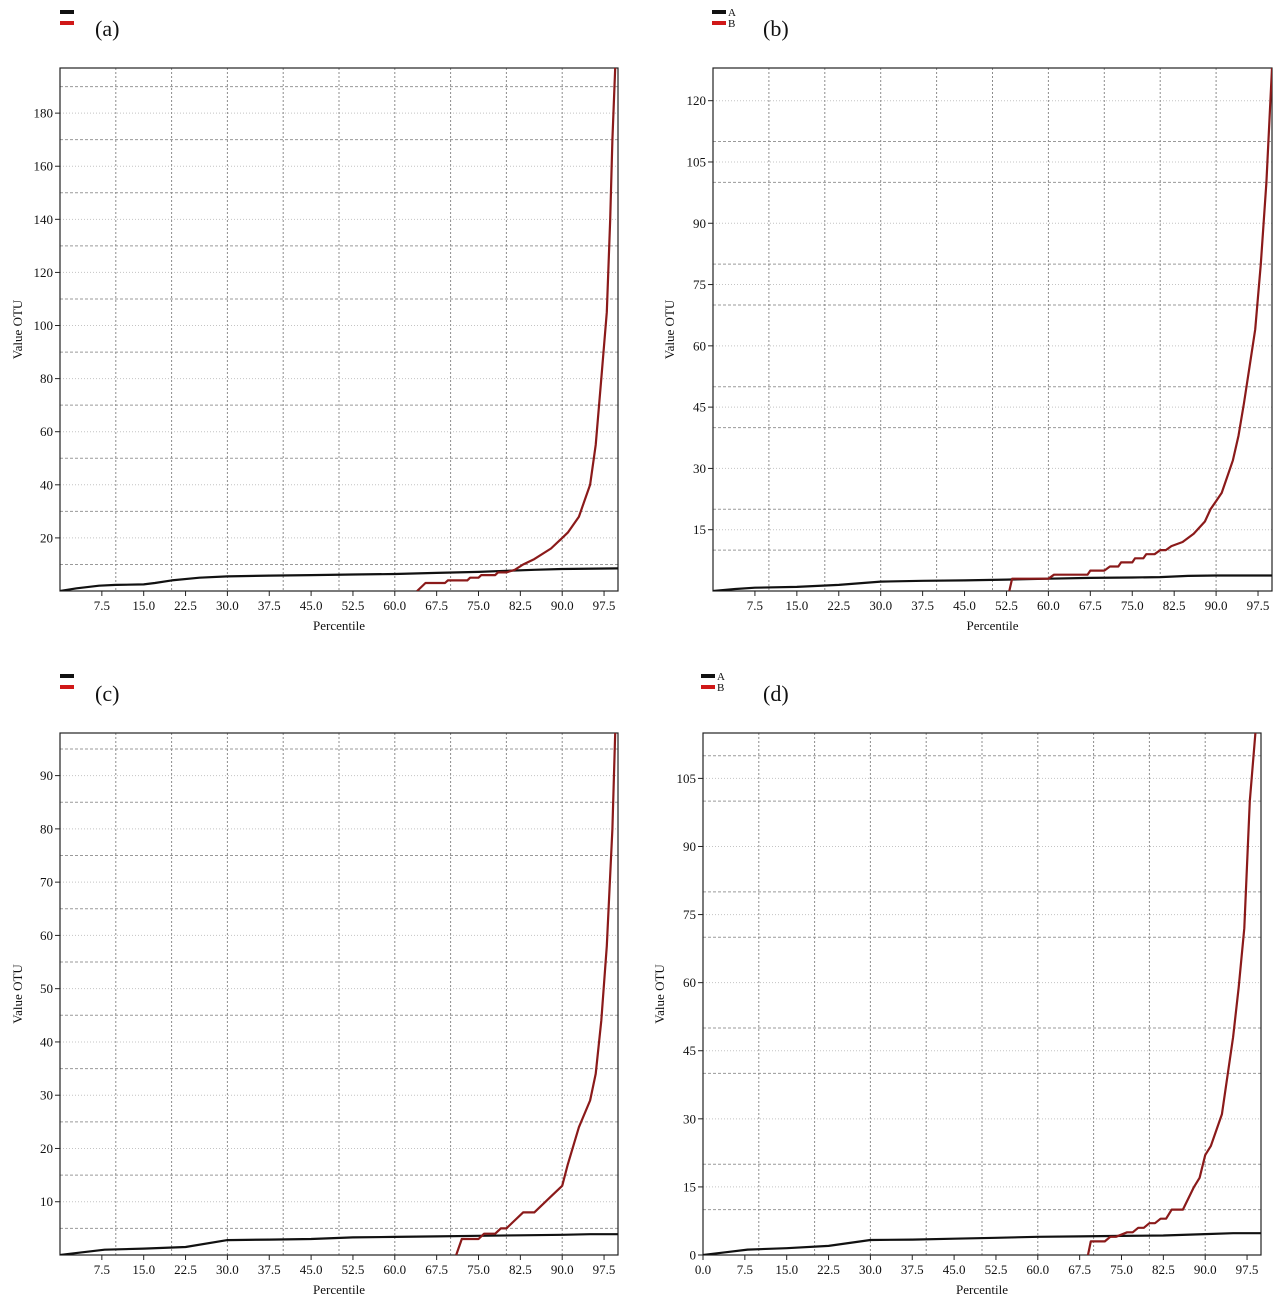 The image size is (1274, 1298). I want to click on y-tick-label: 180, so click(44, 113).